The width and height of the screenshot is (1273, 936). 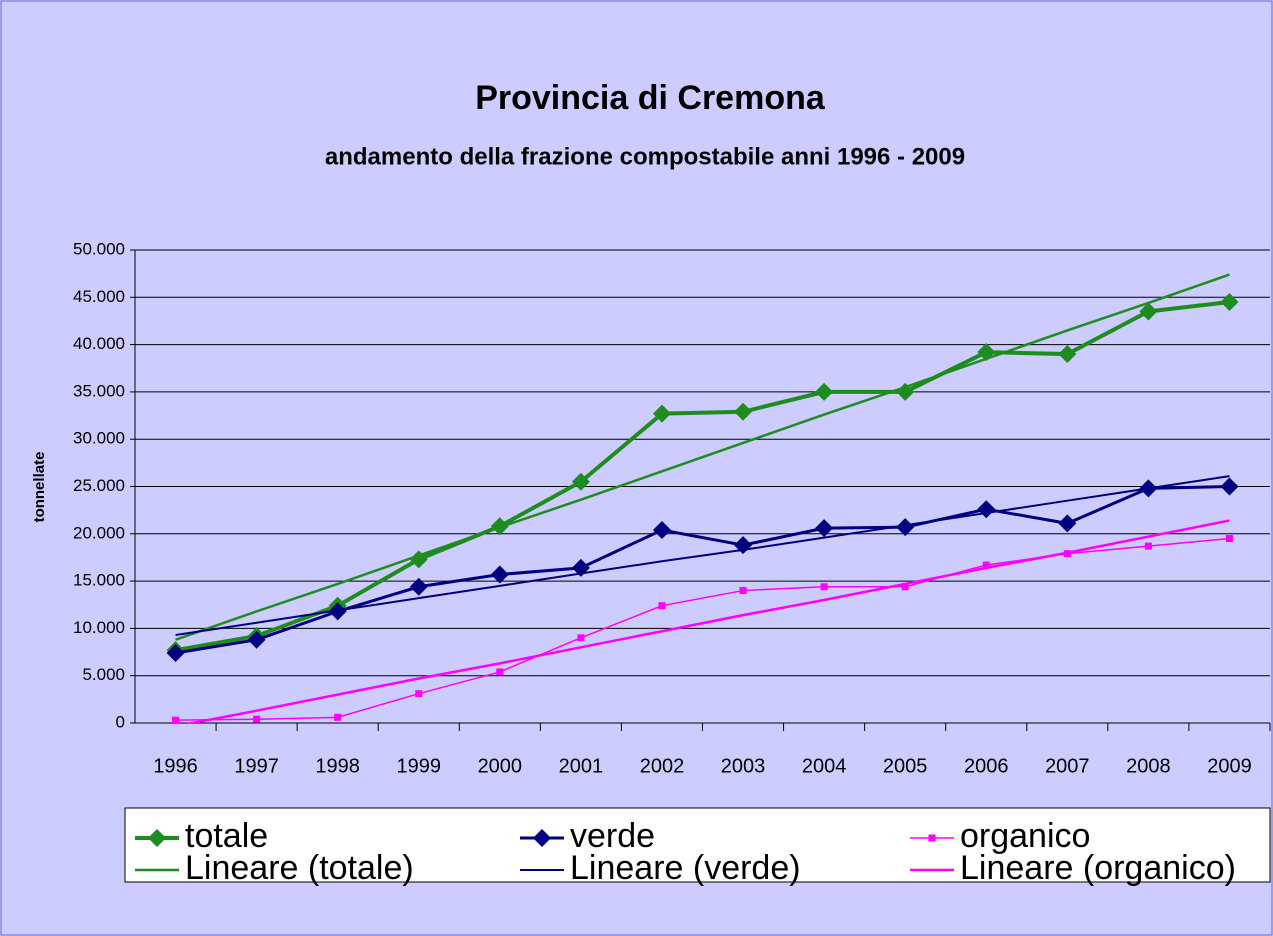 What do you see at coordinates (581, 766) in the screenshot?
I see `x-tick-label: 2001` at bounding box center [581, 766].